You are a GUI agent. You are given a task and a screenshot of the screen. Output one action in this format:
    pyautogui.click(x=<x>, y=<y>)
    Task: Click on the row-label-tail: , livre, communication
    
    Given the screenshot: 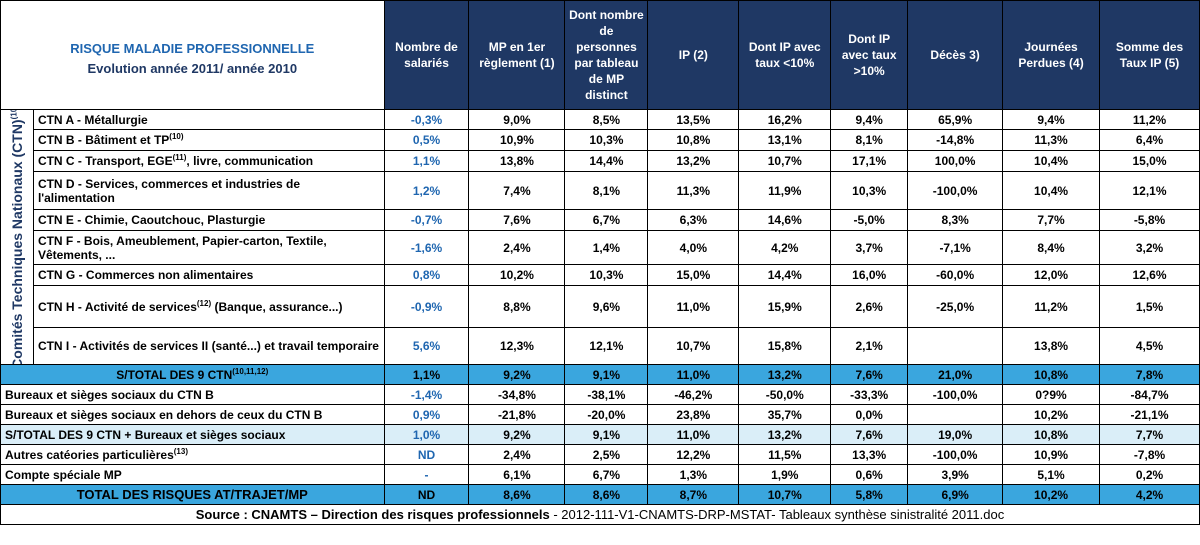 What is the action you would take?
    pyautogui.click(x=250, y=161)
    